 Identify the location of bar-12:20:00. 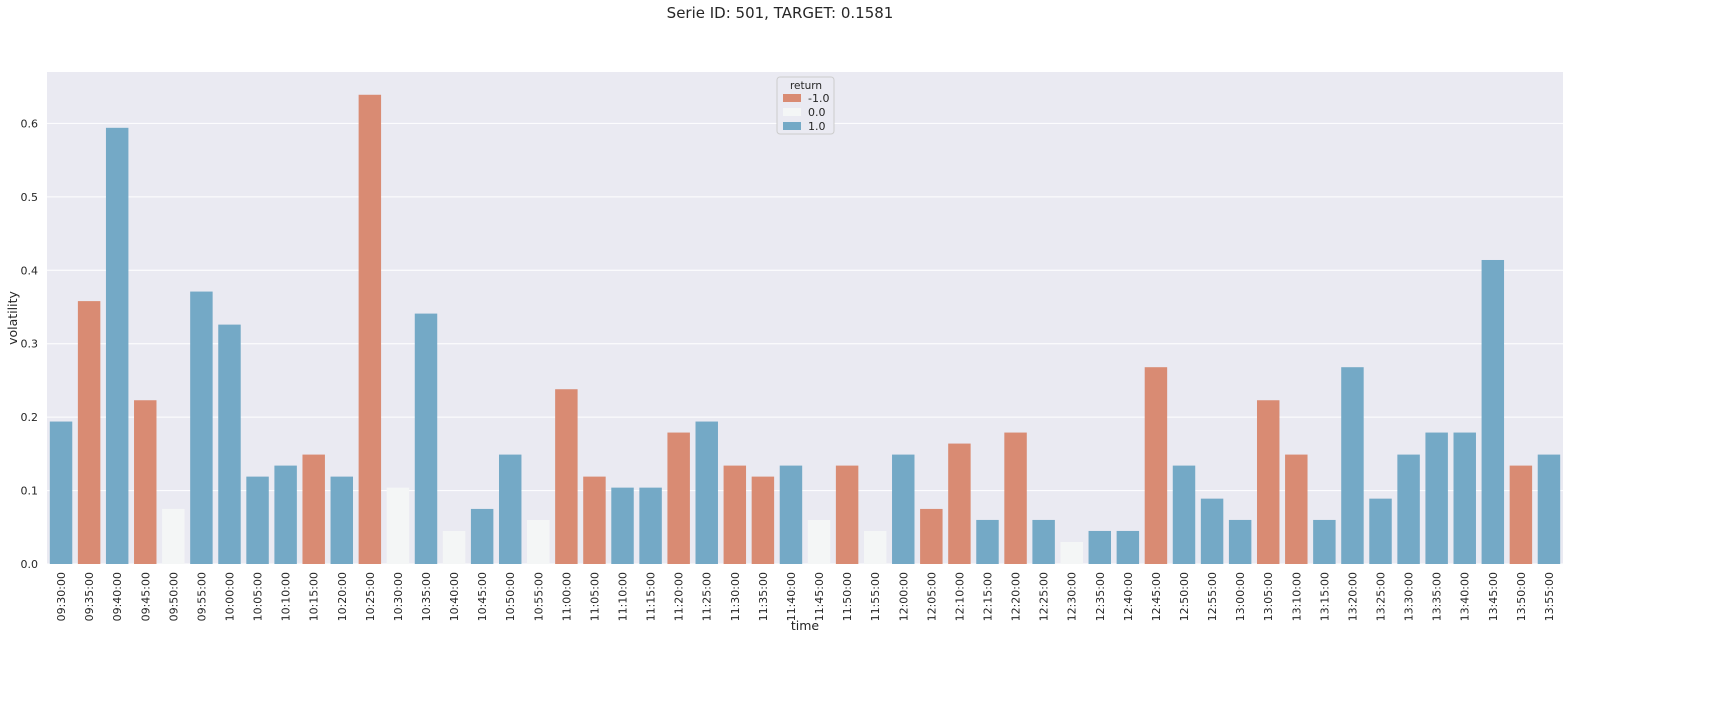
(1015, 498).